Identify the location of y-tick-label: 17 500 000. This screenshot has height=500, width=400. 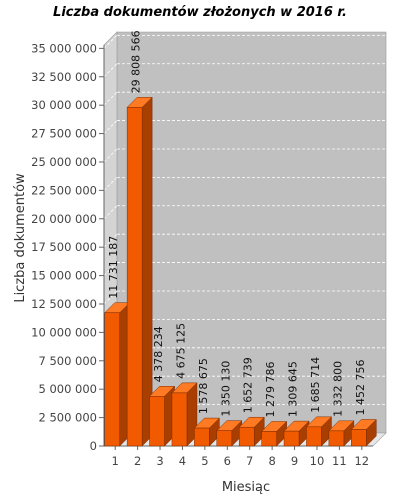
(64, 247).